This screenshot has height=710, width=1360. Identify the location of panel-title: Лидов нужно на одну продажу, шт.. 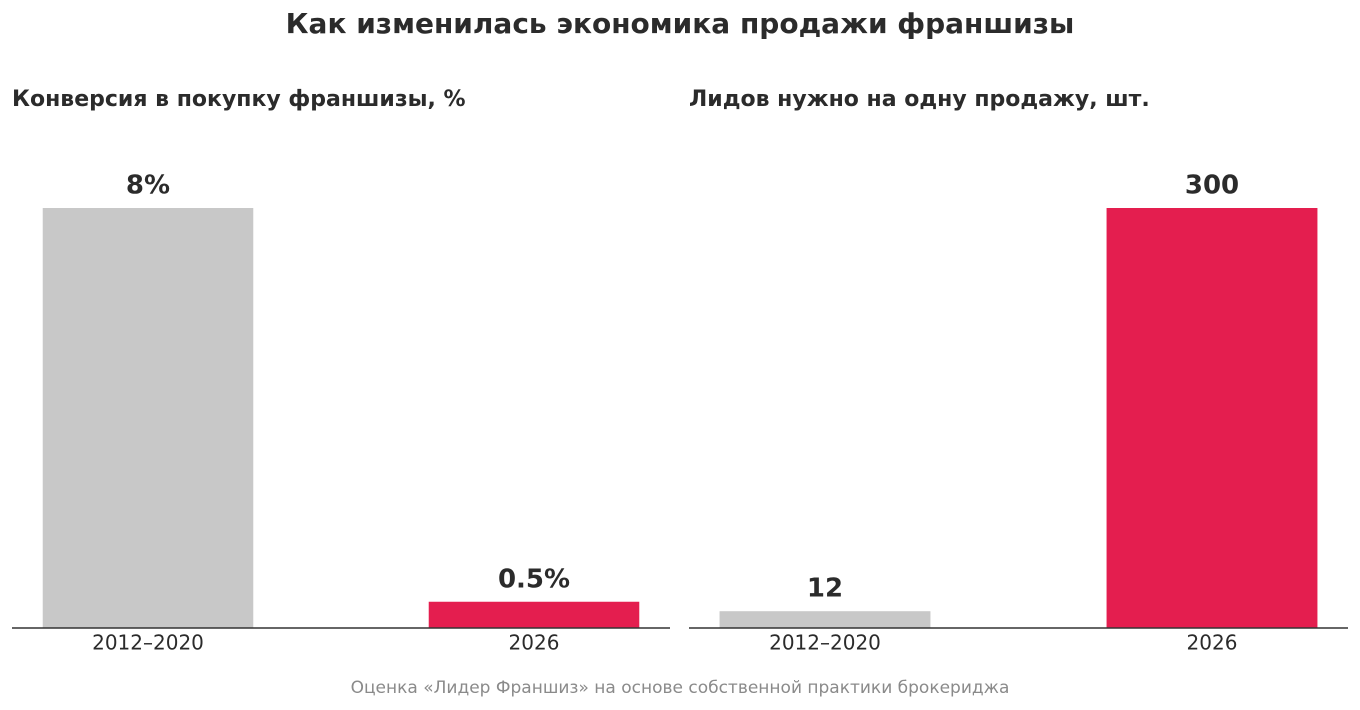
(919, 99).